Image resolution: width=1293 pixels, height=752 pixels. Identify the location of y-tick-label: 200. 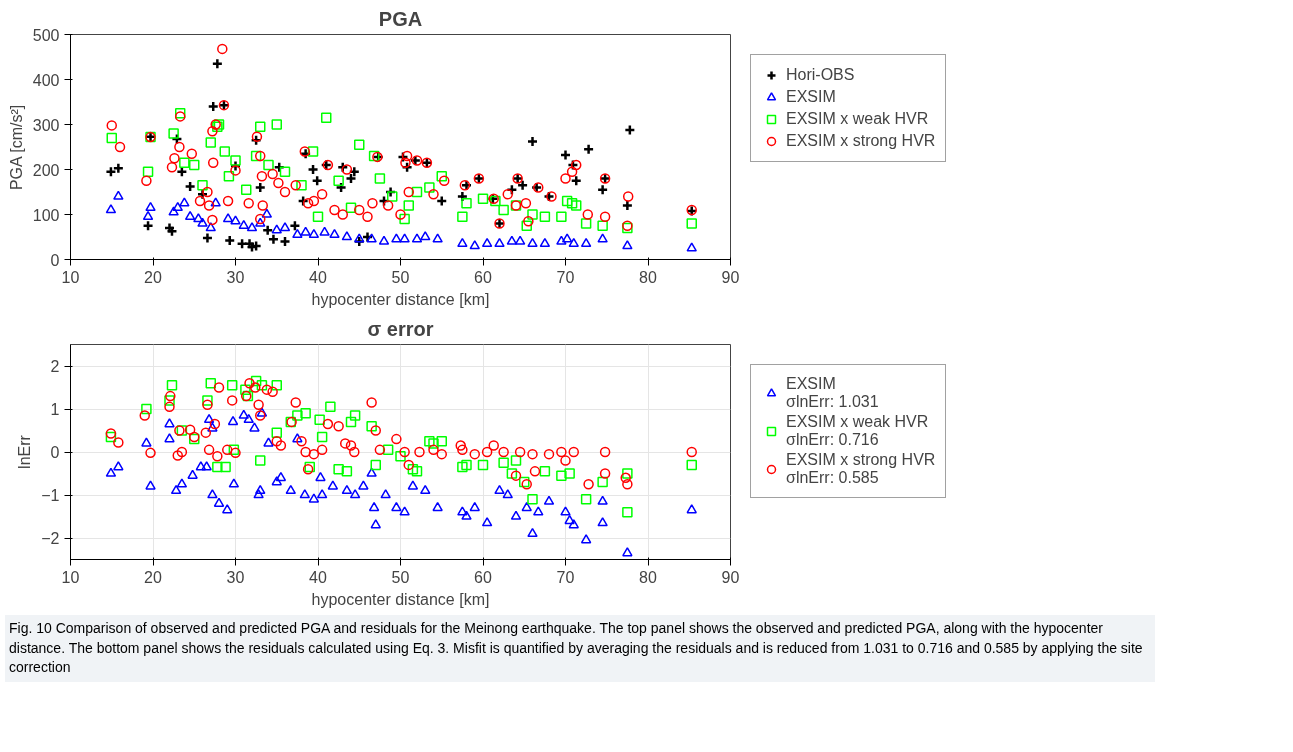
(46, 170).